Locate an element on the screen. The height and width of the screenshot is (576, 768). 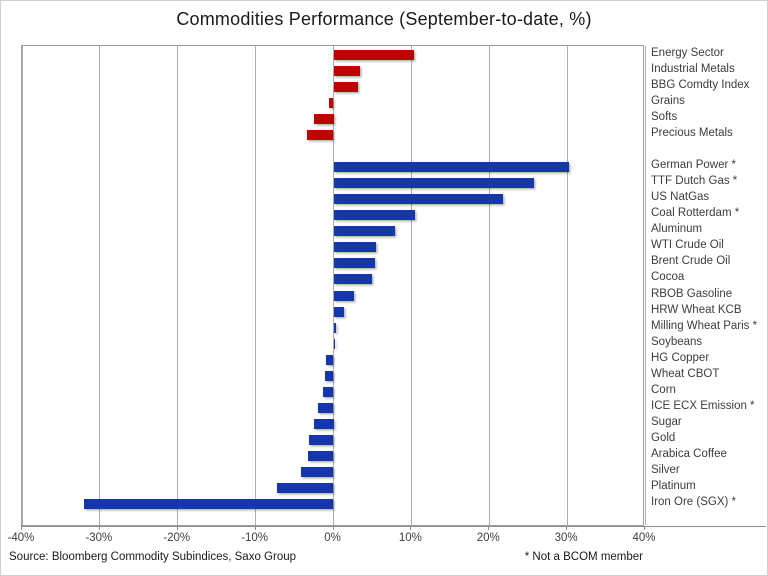
category-label-soybeans: Soybeans is located at coordinates (677, 341).